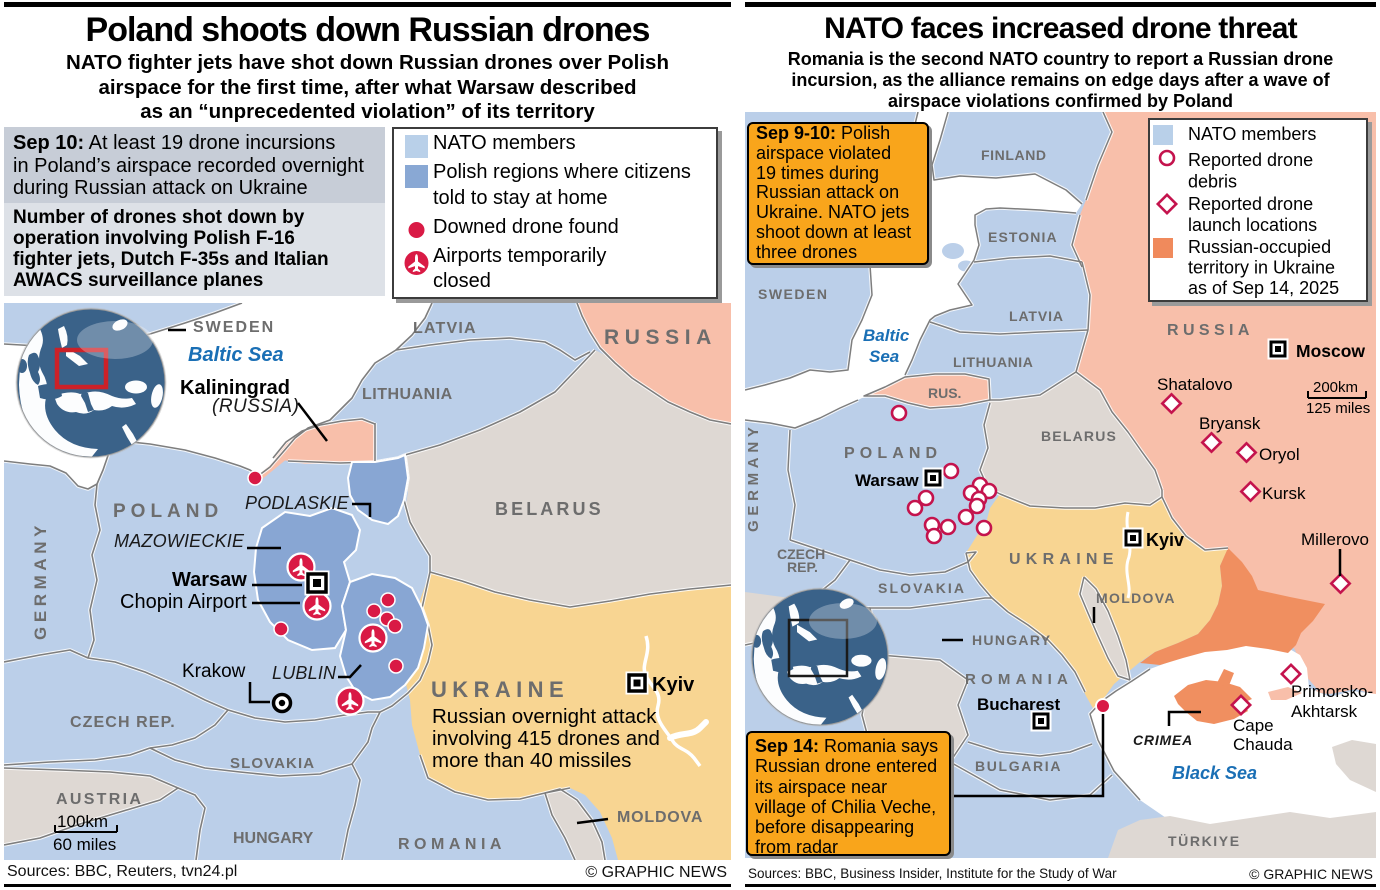  What do you see at coordinates (1212, 182) in the screenshot?
I see `svg-text: debris` at bounding box center [1212, 182].